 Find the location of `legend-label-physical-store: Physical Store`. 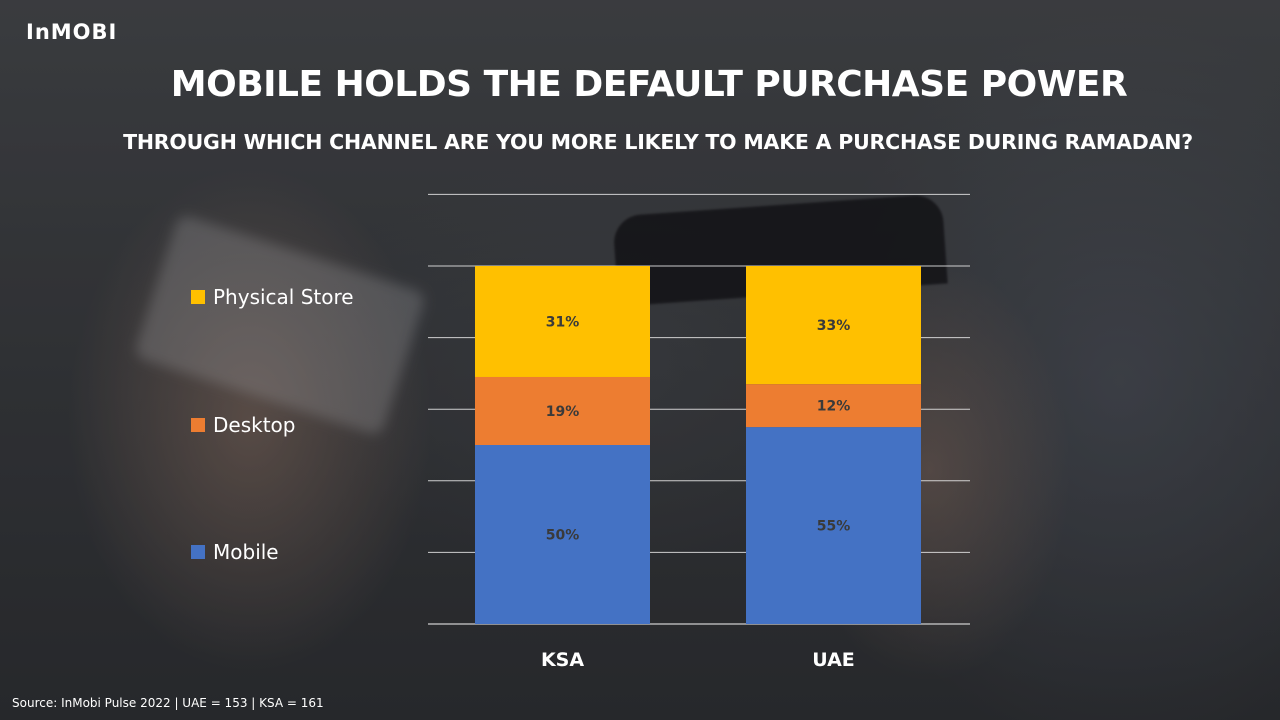

legend-label-physical-store: Physical Store is located at coordinates (283, 297).